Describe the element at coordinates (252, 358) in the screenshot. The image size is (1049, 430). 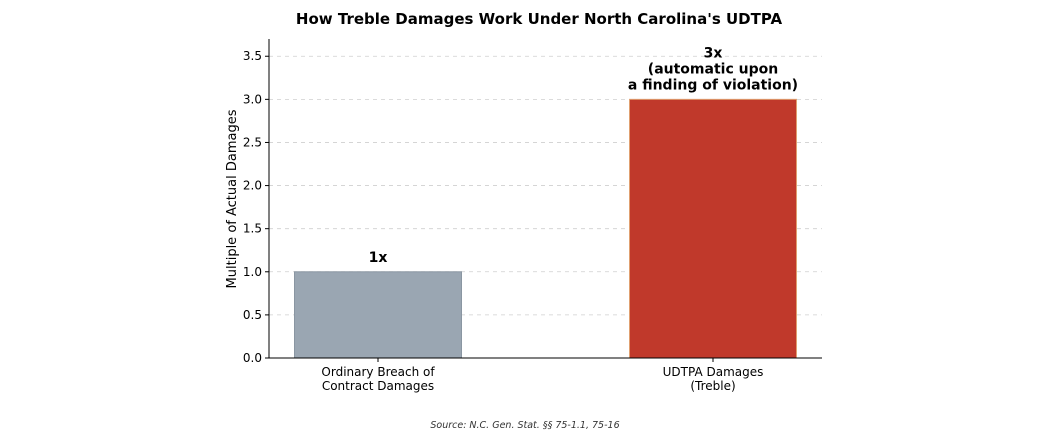
I see `y-tick-label: 0.0` at that location.